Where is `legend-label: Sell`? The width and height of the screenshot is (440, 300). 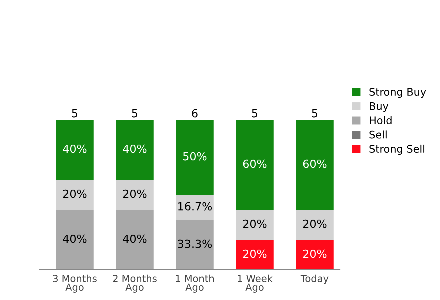 legend-label: Sell is located at coordinates (378, 134).